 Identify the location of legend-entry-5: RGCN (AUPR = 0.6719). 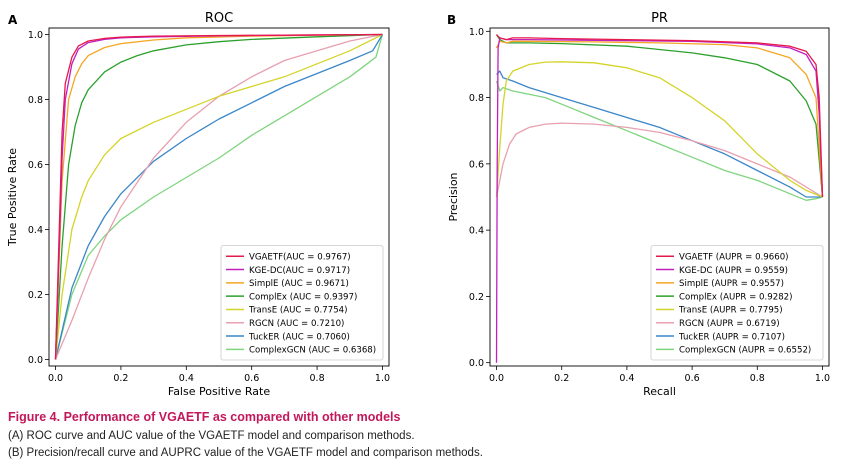
(729, 324).